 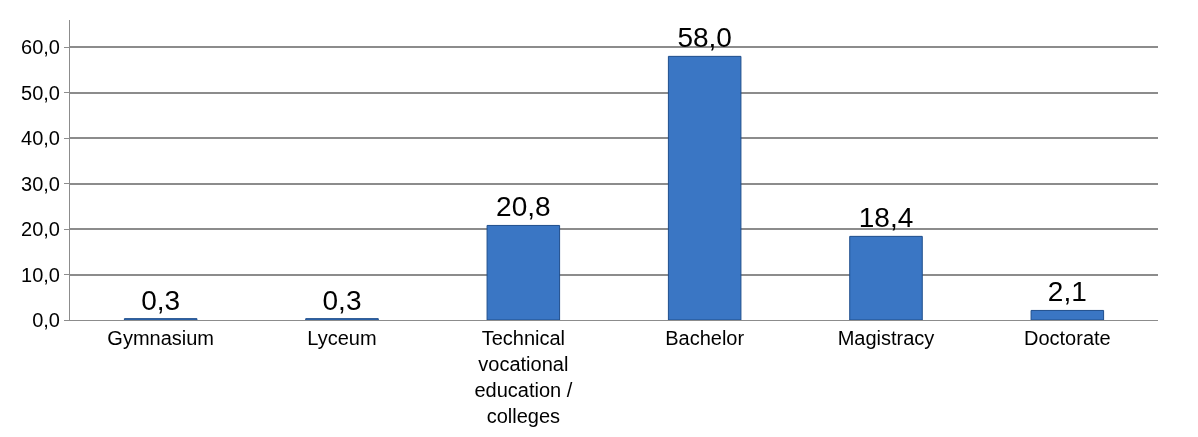 I want to click on x-tick-label: Doctorate, so click(x=1067, y=338).